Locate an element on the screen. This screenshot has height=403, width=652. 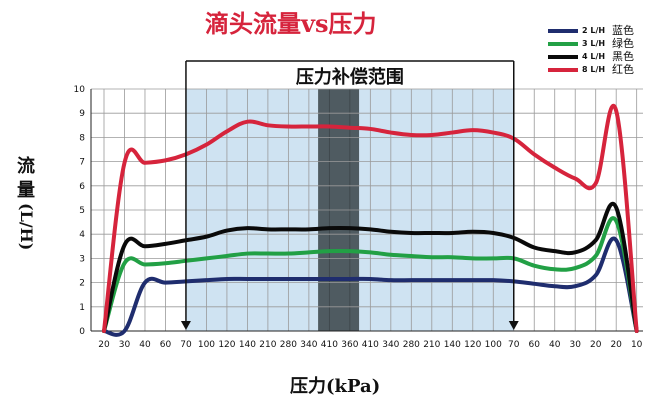
legend-unit: 8 L/H is located at coordinates (594, 69).